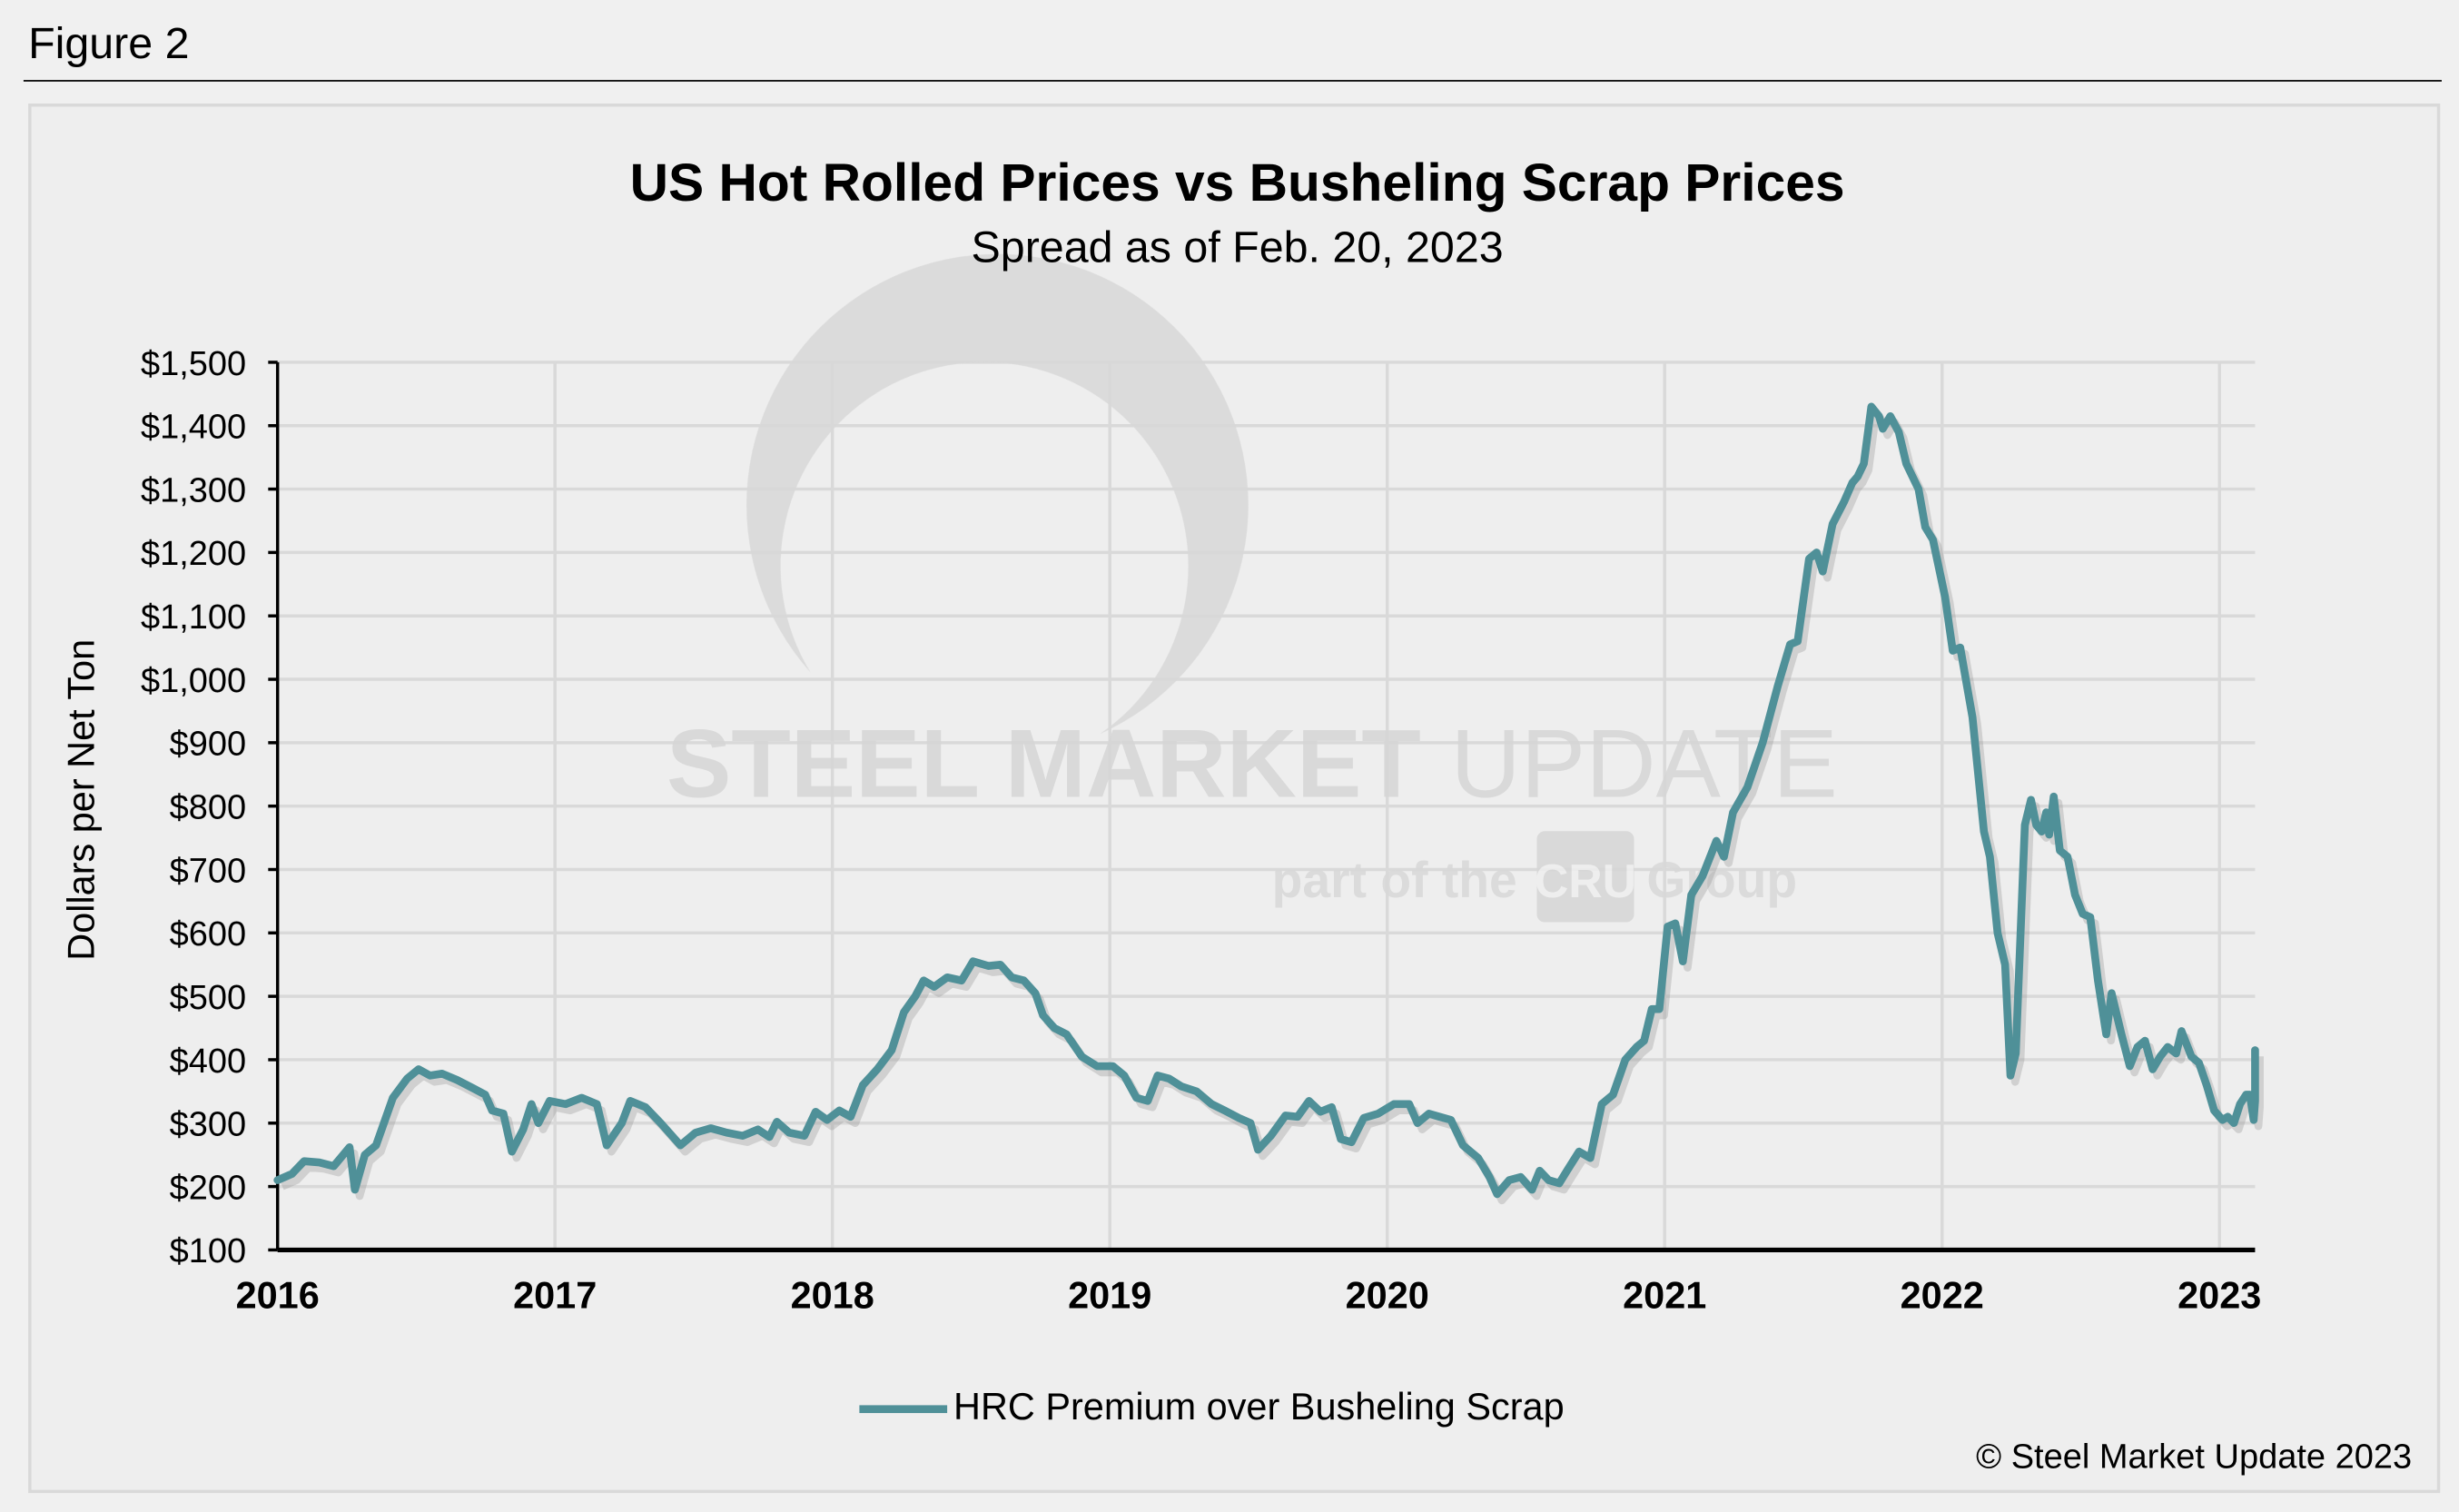  What do you see at coordinates (2194, 1457) in the screenshot?
I see `copyright: © Steel Market Update 2023` at bounding box center [2194, 1457].